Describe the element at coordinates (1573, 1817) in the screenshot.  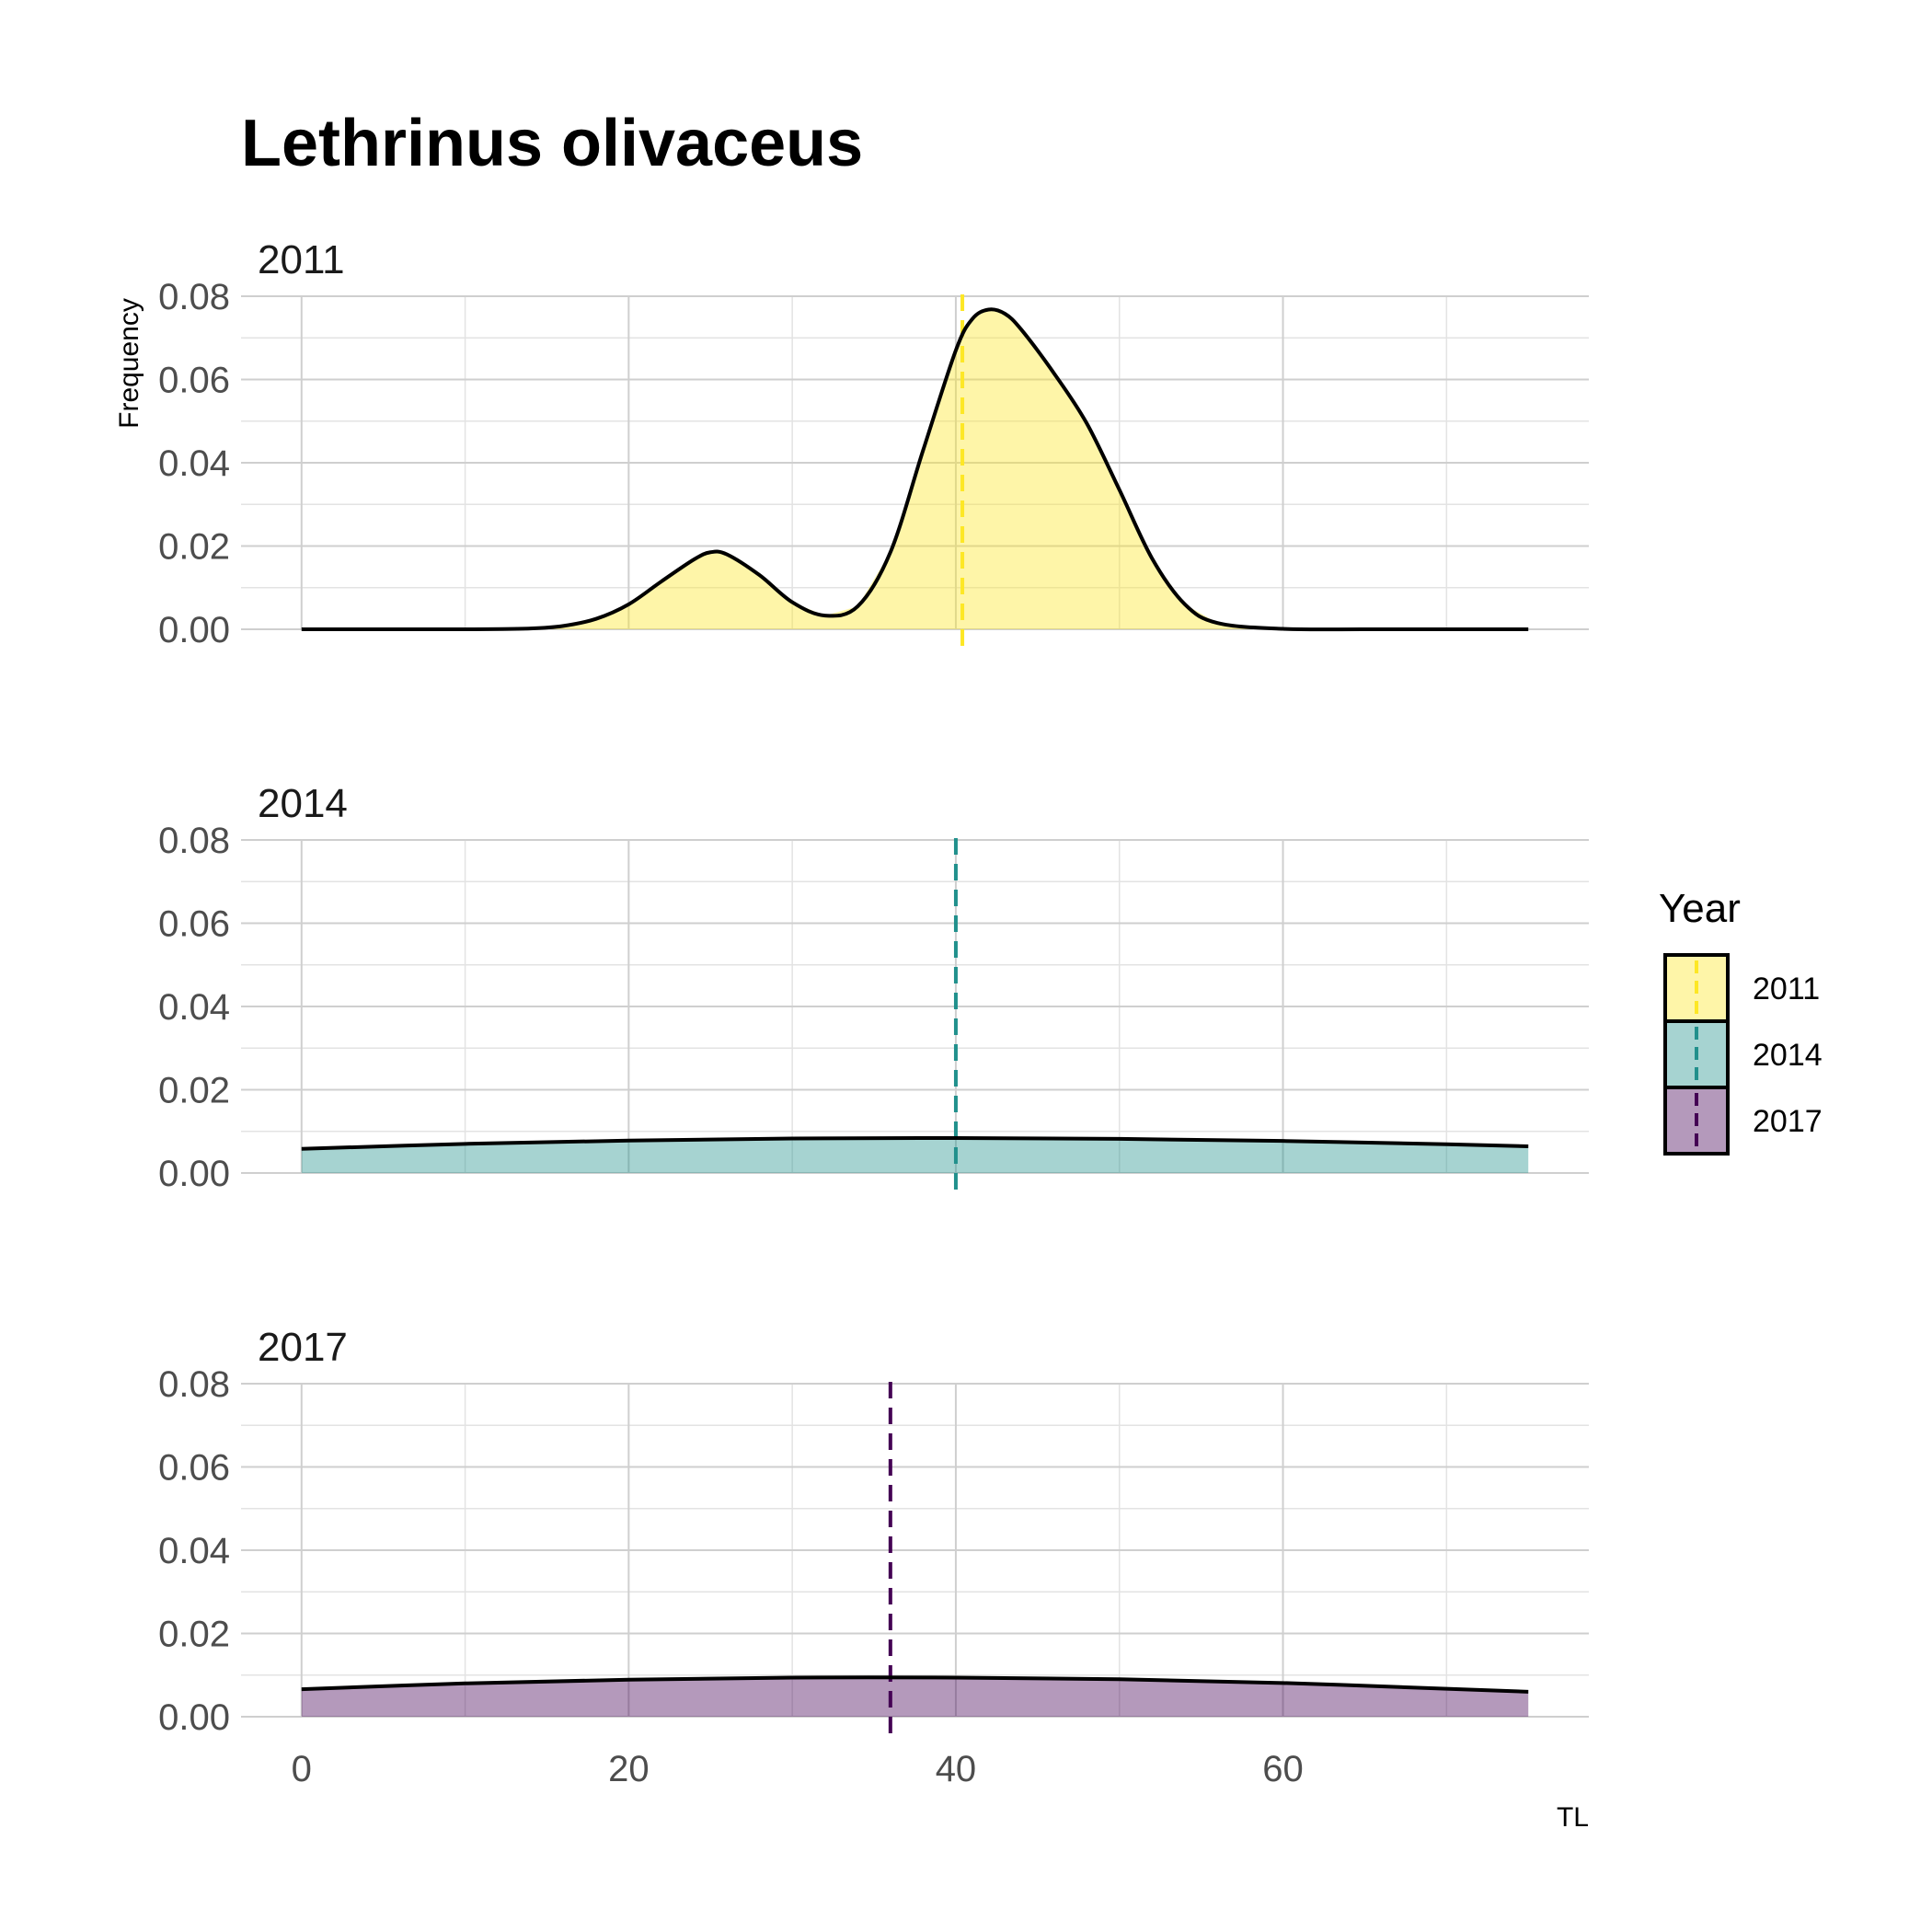
I see `x-axis-label: TL` at that location.